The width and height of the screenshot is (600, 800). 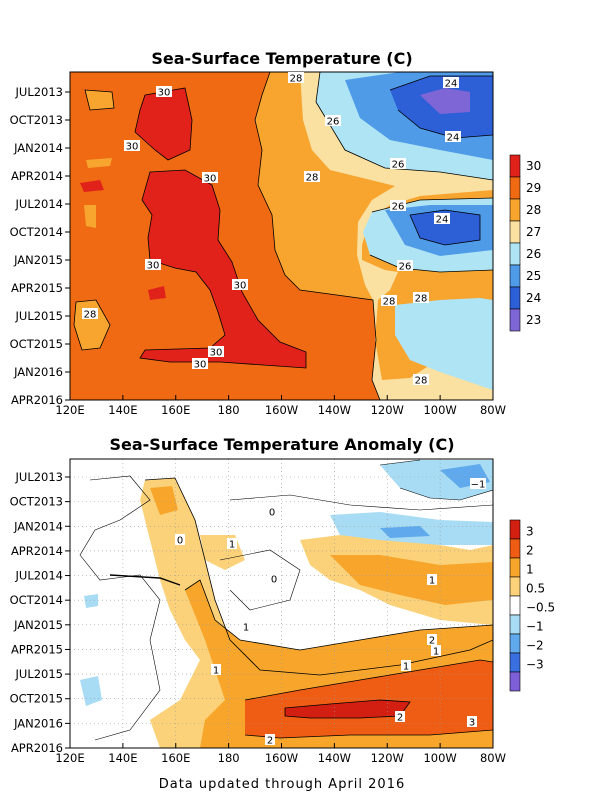 I want to click on y-tick-label: JUL2013, so click(x=39, y=92).